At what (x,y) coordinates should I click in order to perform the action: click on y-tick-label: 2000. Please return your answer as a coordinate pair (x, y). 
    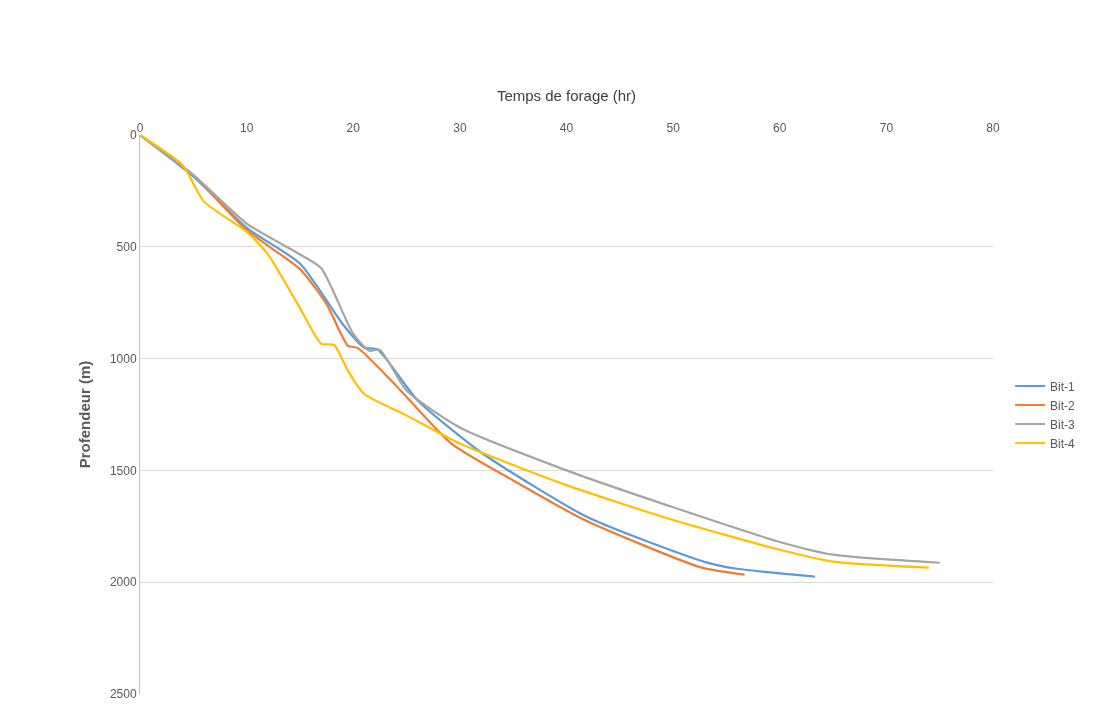
    Looking at the image, I should click on (123, 582).